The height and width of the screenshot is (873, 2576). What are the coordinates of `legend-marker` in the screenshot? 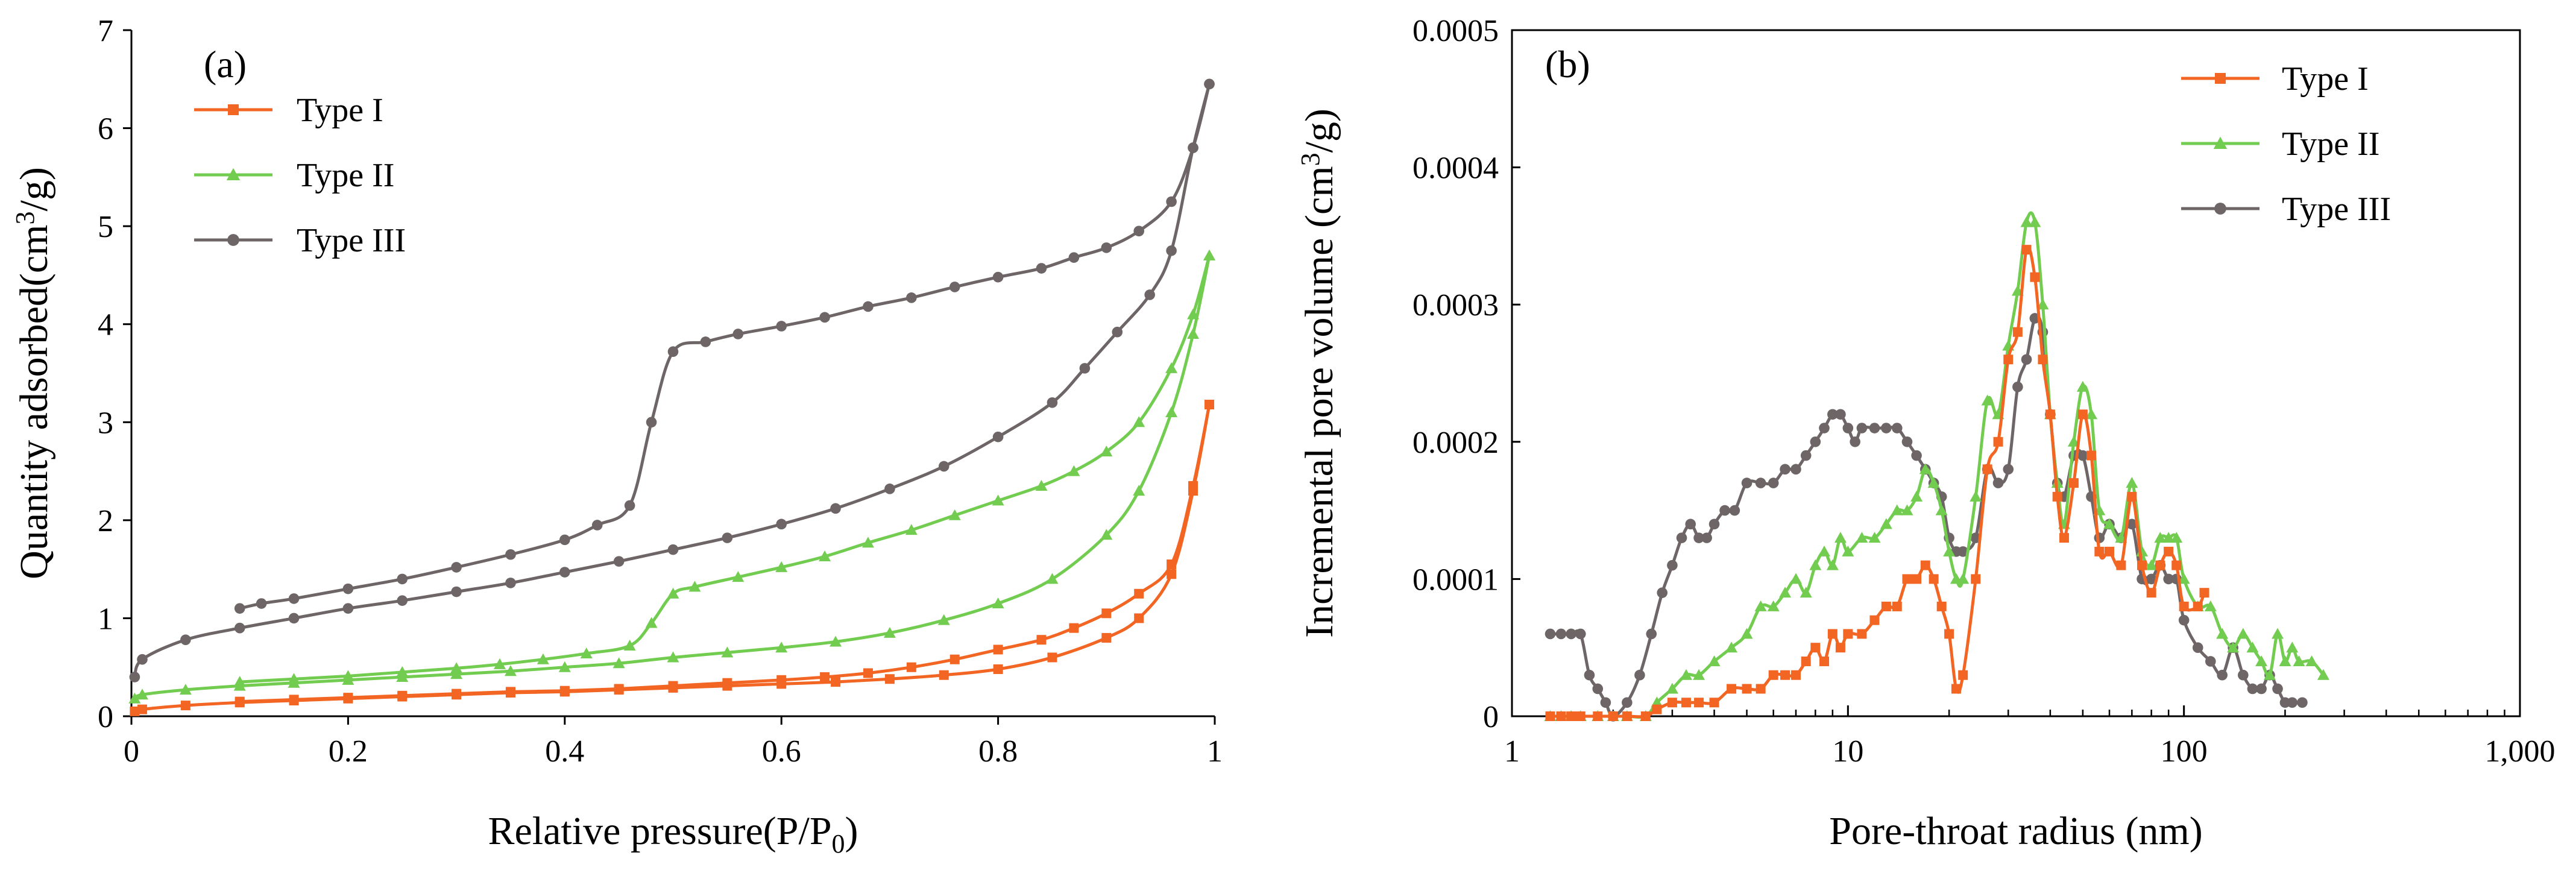 It's located at (233, 174).